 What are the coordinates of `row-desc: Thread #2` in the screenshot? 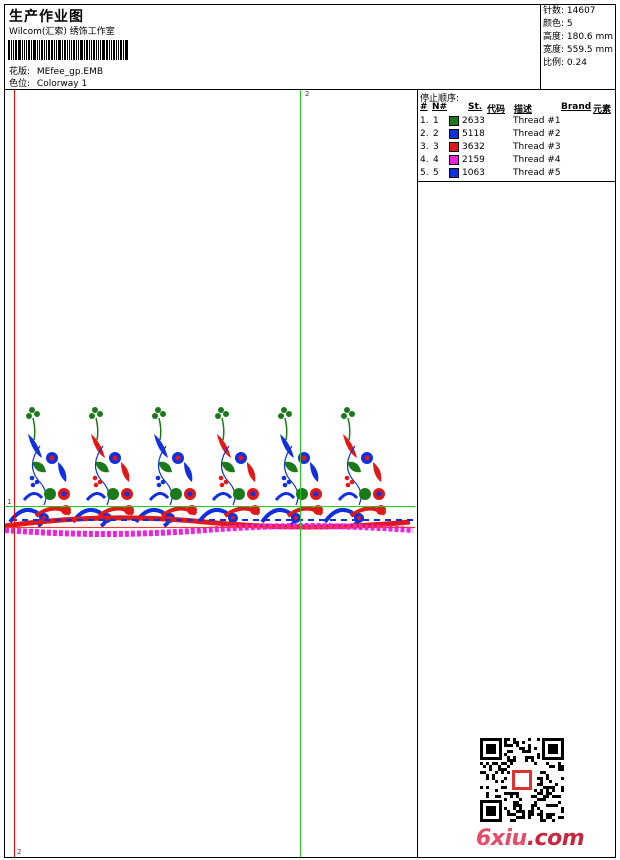 It's located at (537, 134).